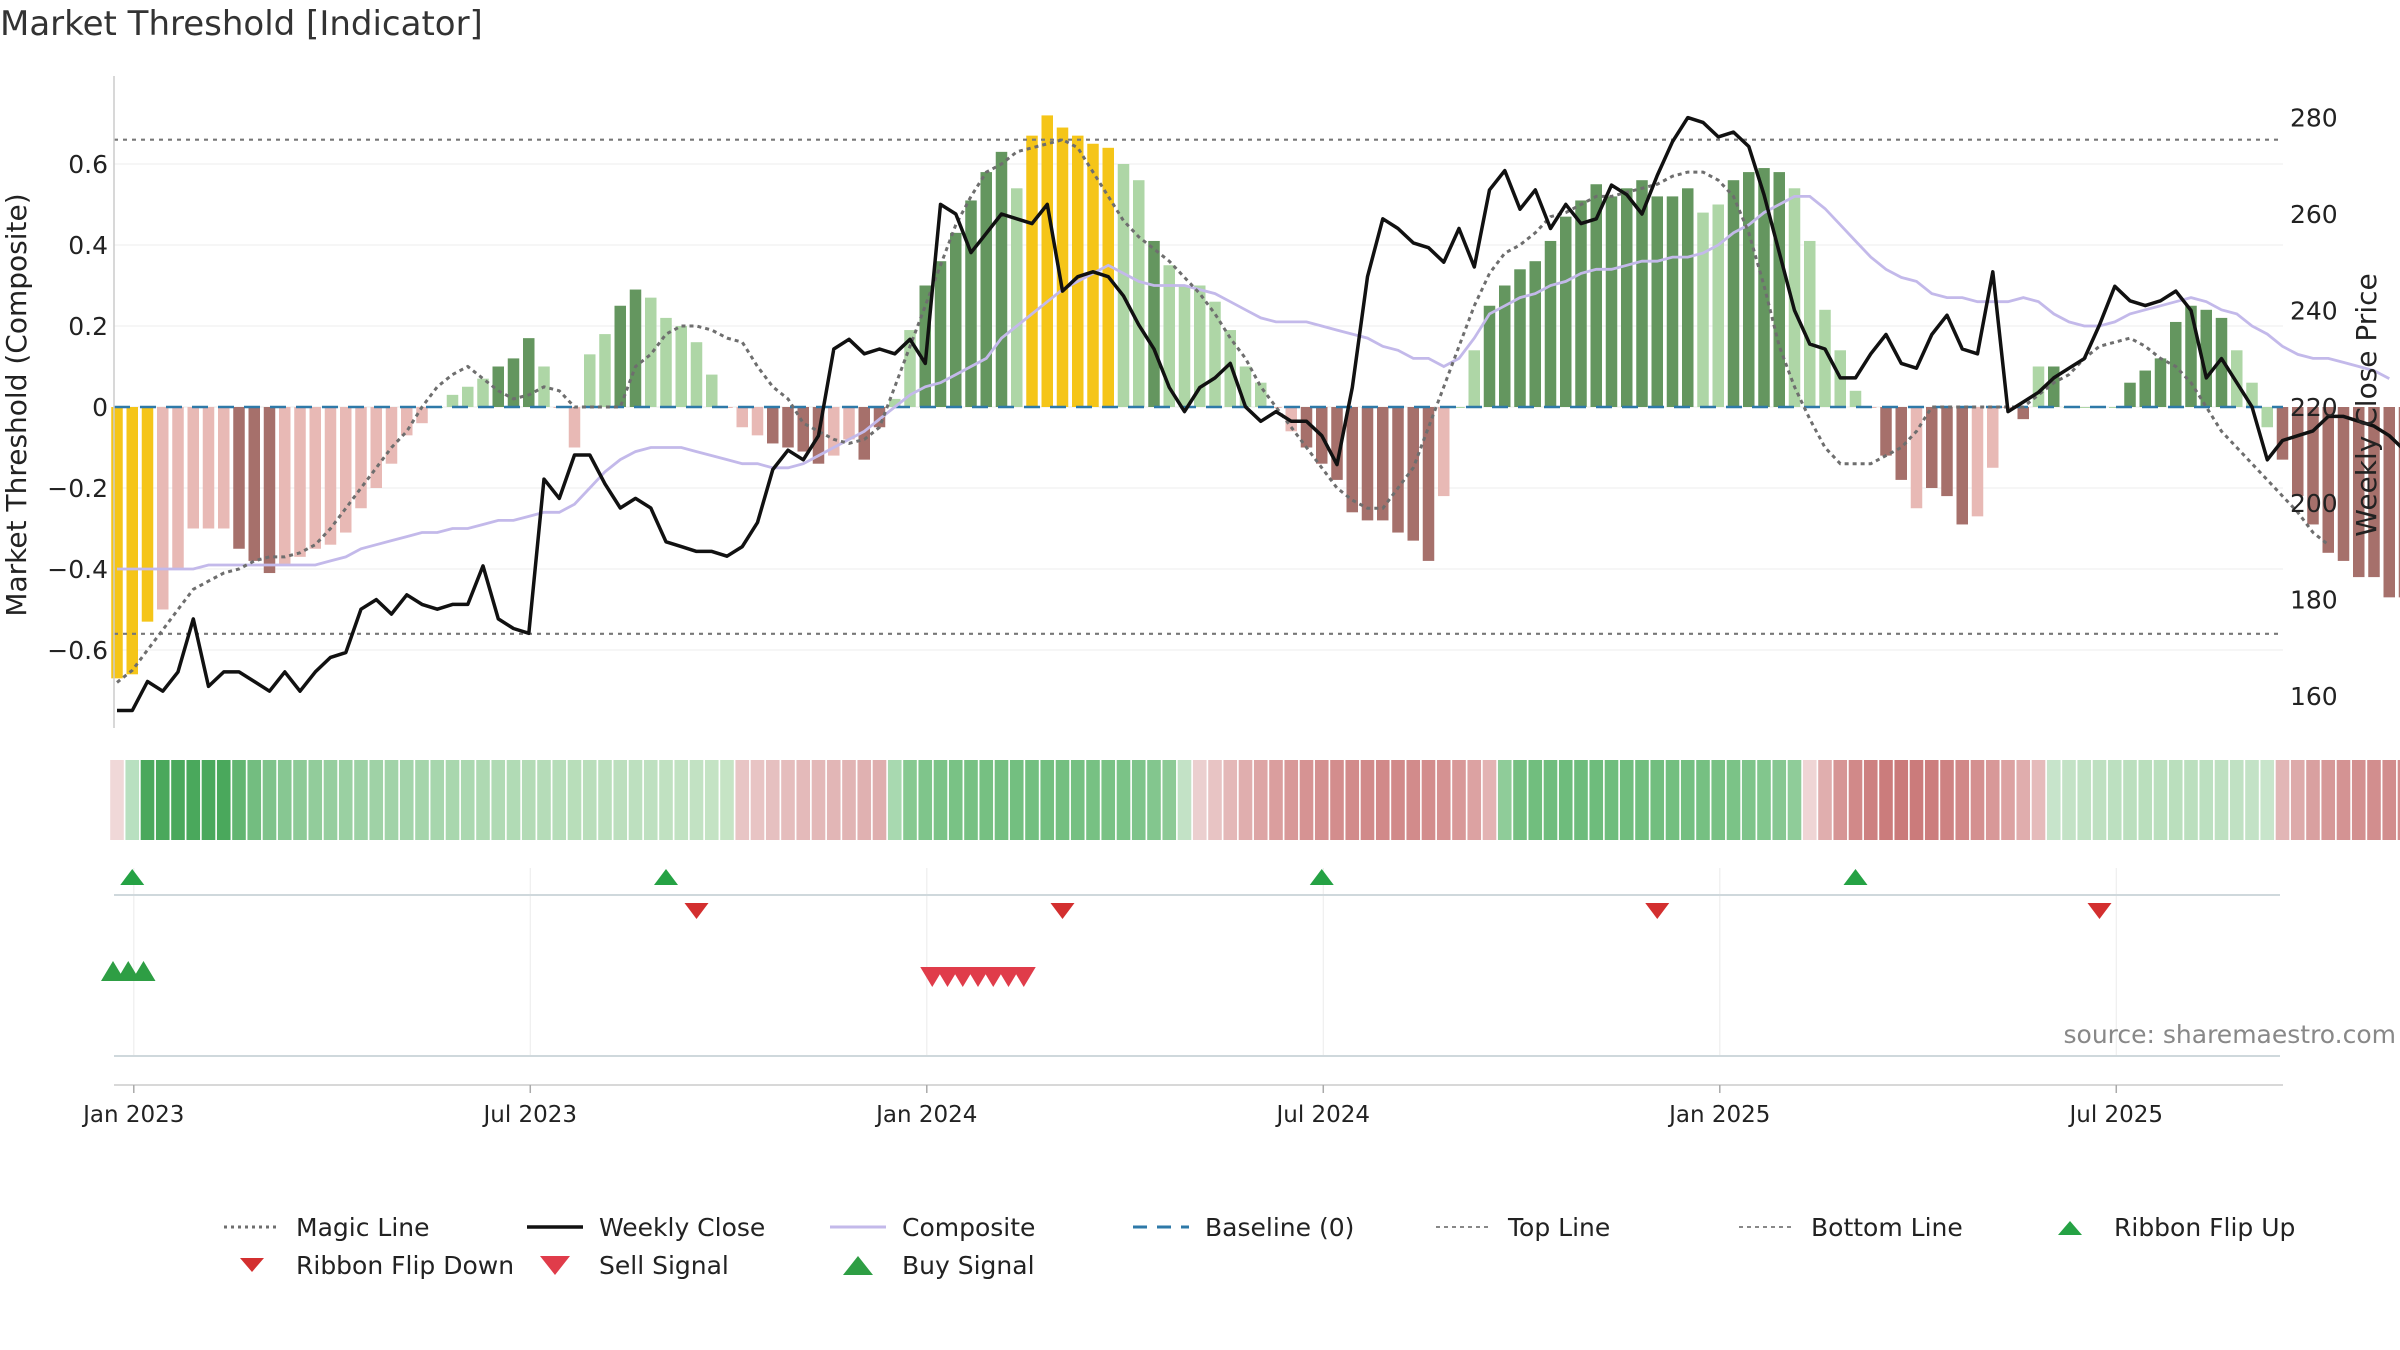 This screenshot has width=2400, height=1350. Describe the element at coordinates (947, 977) in the screenshot. I see `sell-signal-marker` at that location.